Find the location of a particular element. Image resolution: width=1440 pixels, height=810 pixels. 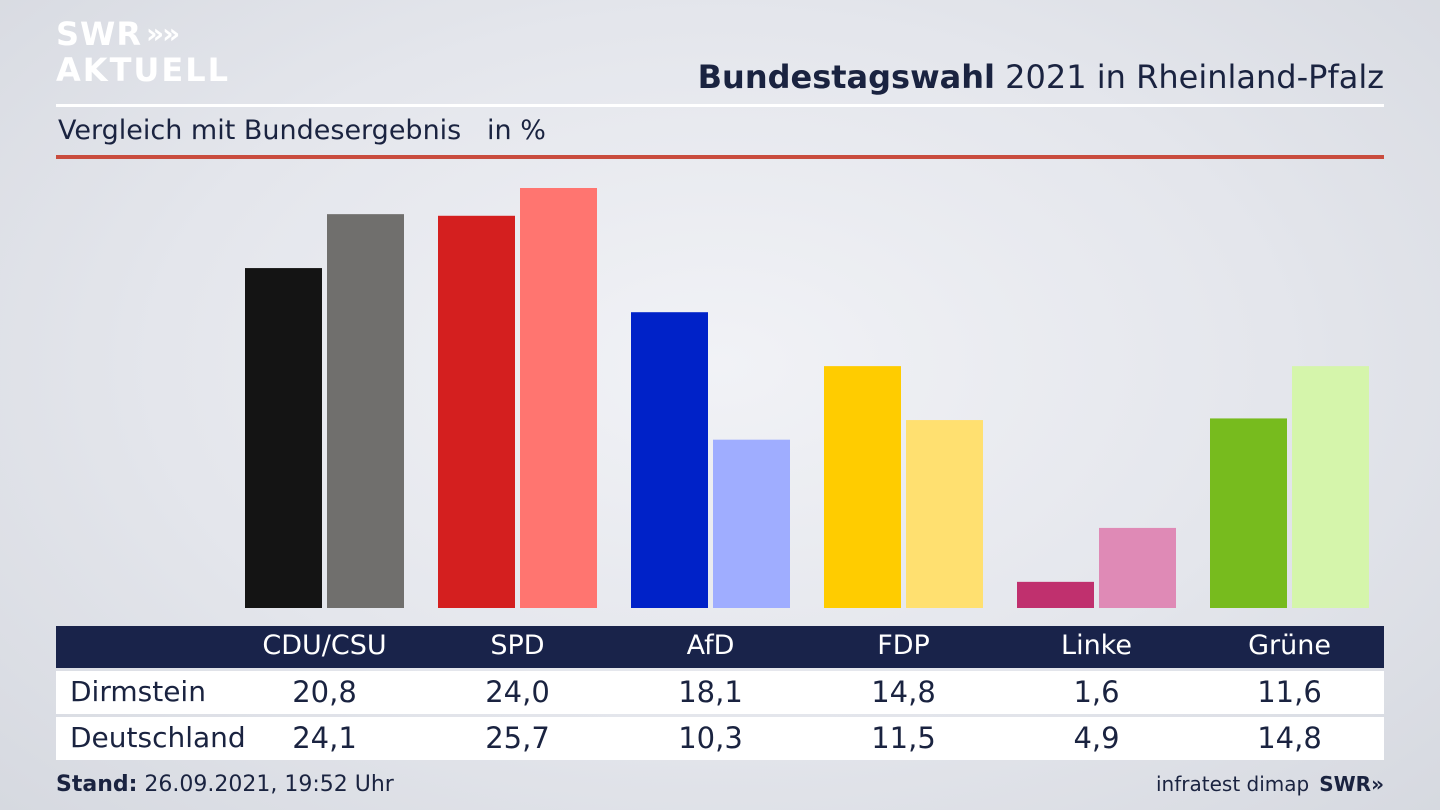

column-header-spd: SPD is located at coordinates (517, 645).